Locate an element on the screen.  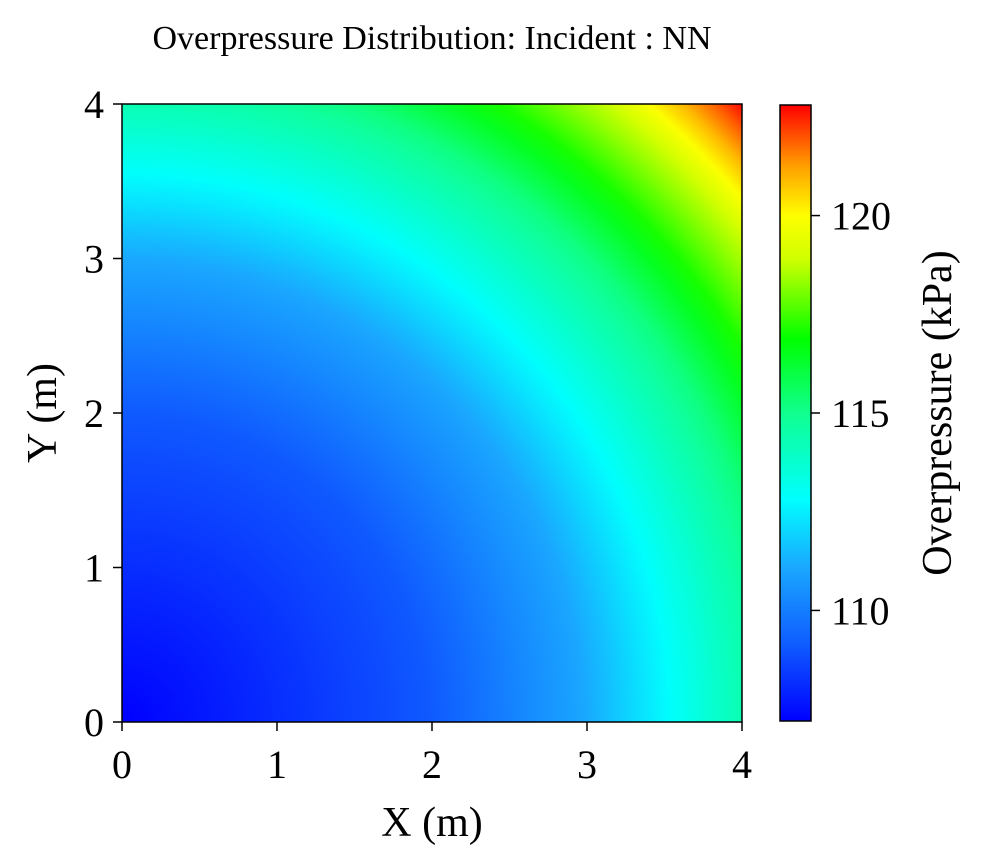
x-tick-label: 4 is located at coordinates (742, 764).